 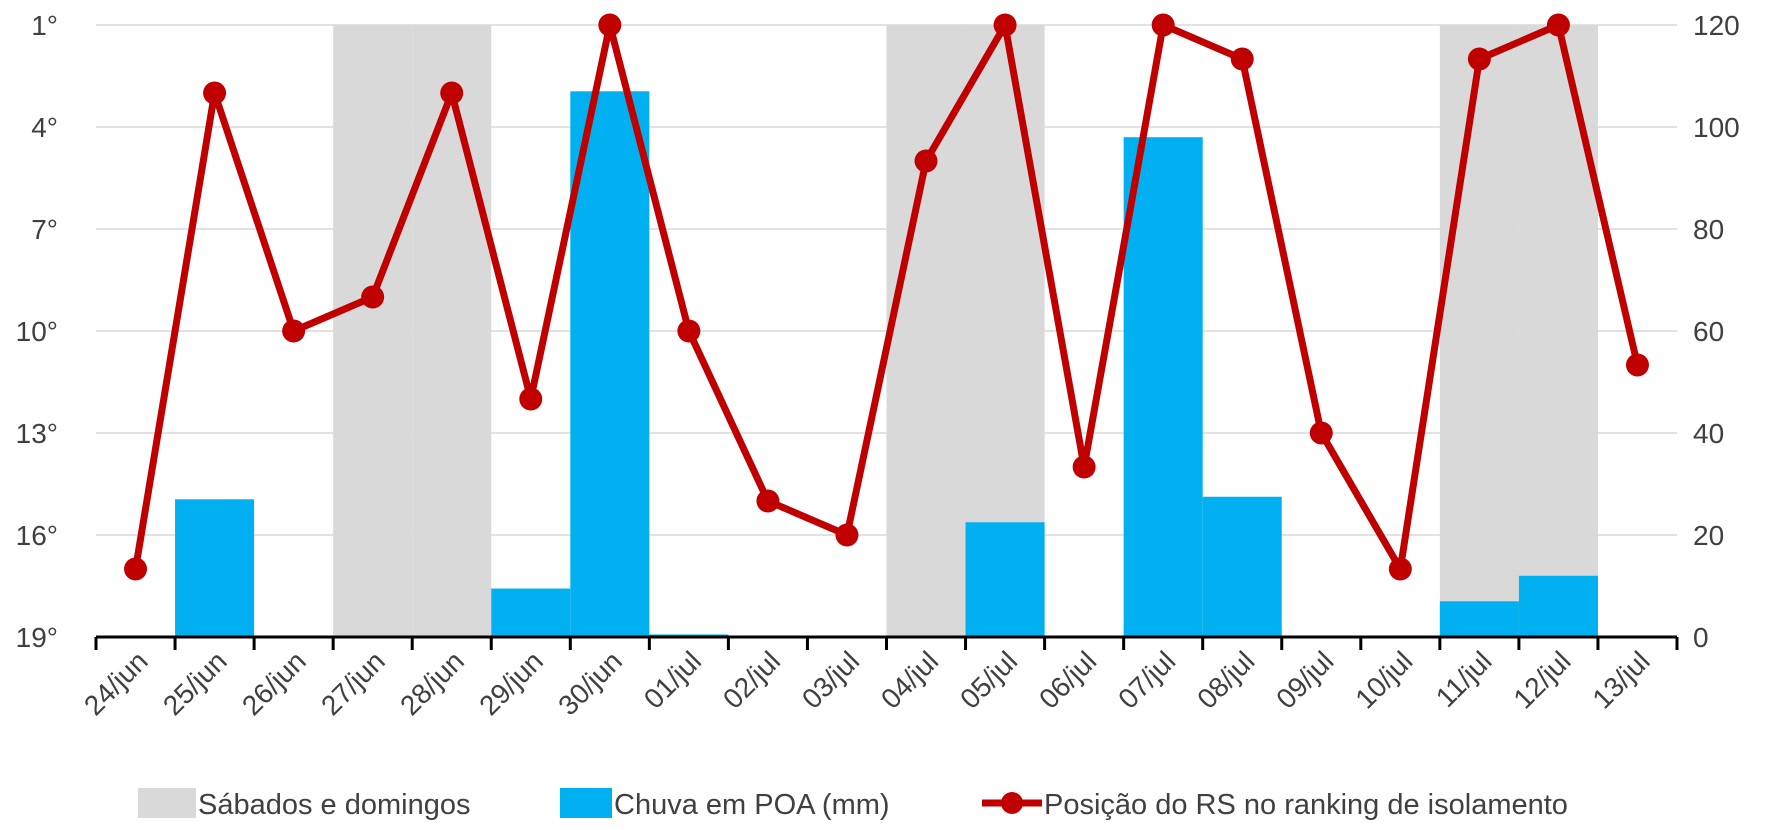 I want to click on x-axis-tick-label: 06/jul, so click(x=1067, y=679).